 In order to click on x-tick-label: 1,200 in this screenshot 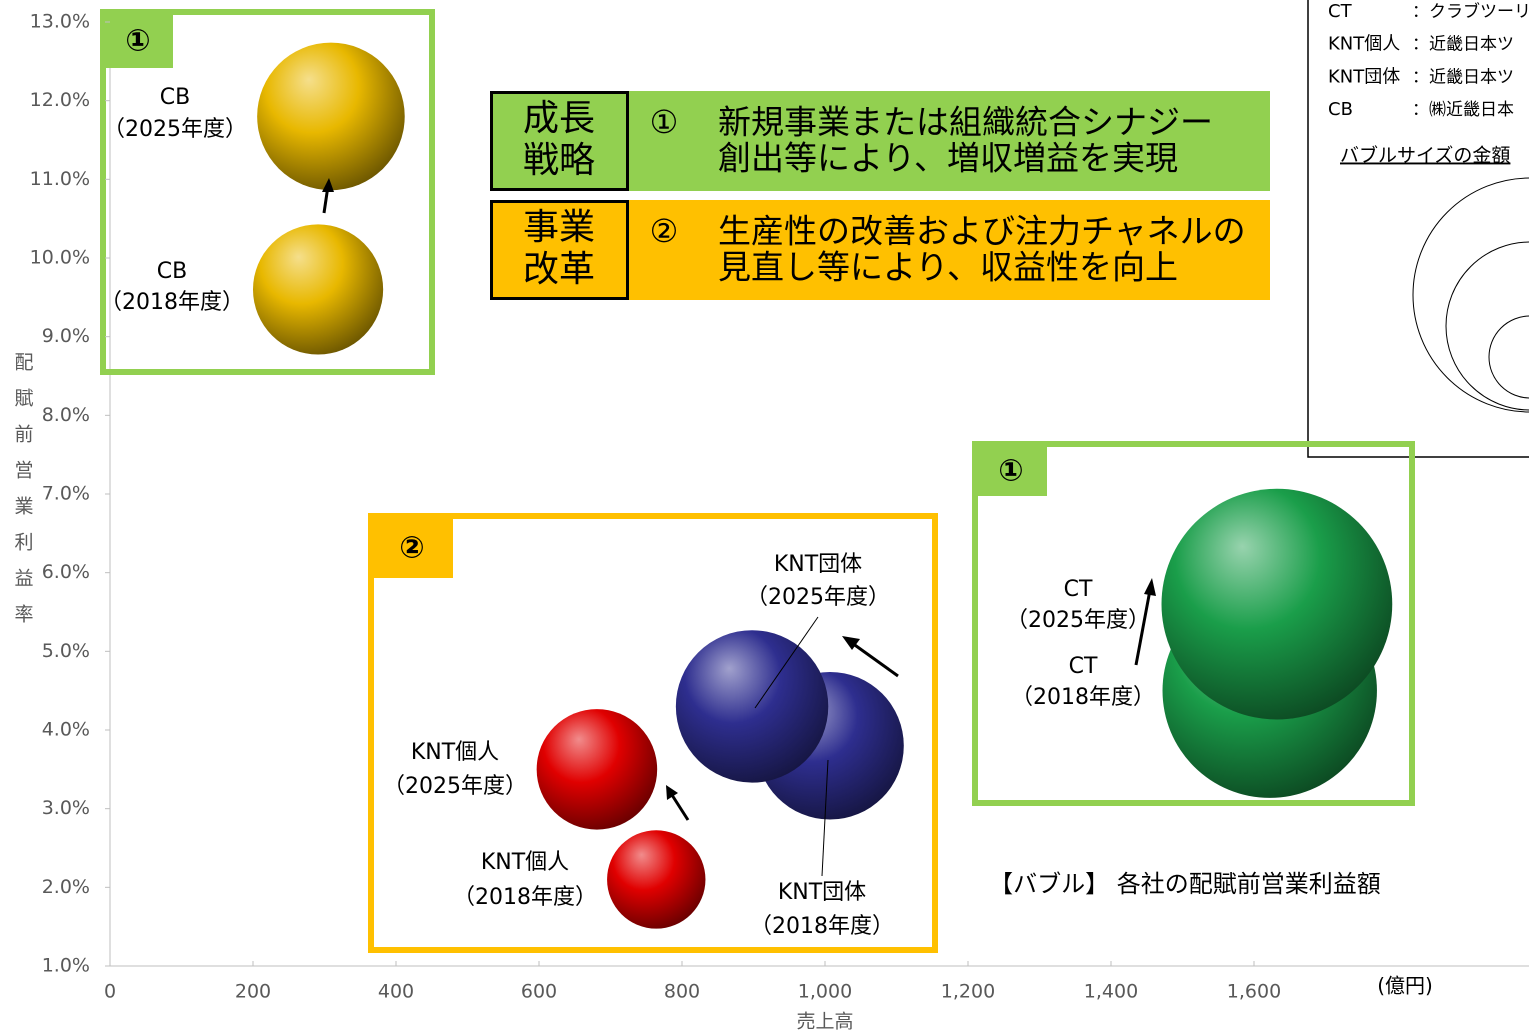, I will do `click(968, 992)`.